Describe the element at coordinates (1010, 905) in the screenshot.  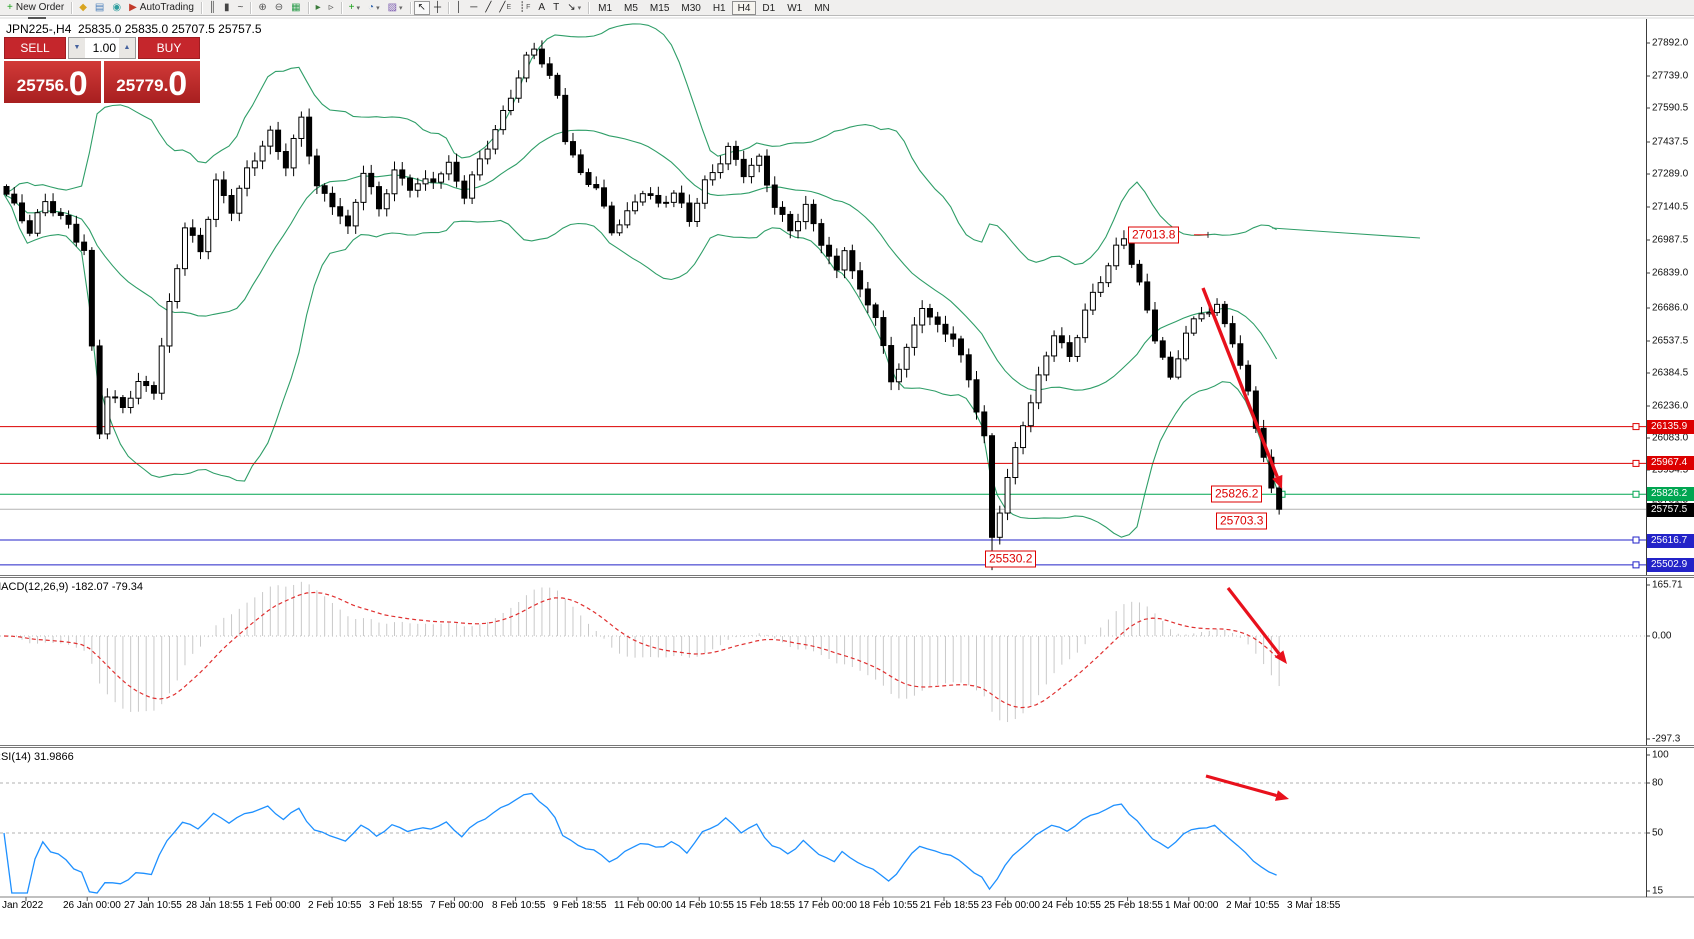
I see `time-axis-label: 23 Feb 00:00` at that location.